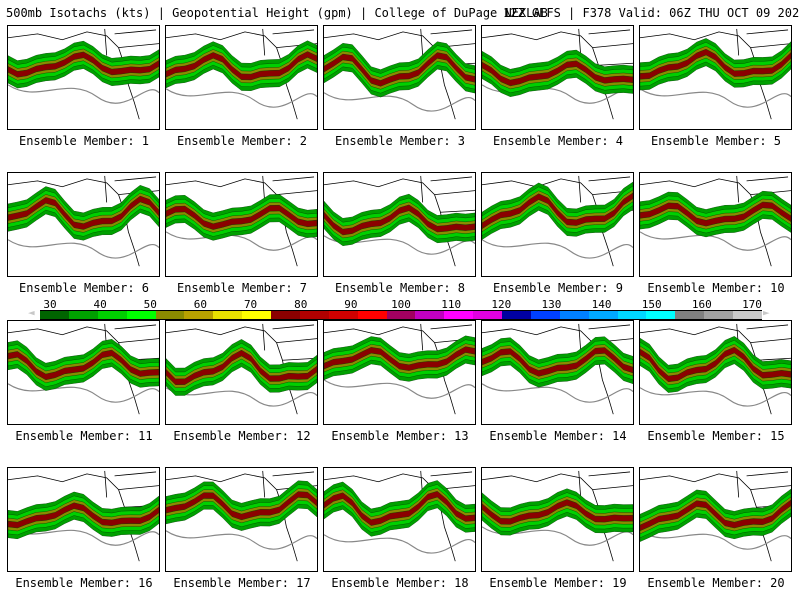  What do you see at coordinates (200, 304) in the screenshot?
I see `colorbar-tick-label: 60` at bounding box center [200, 304].